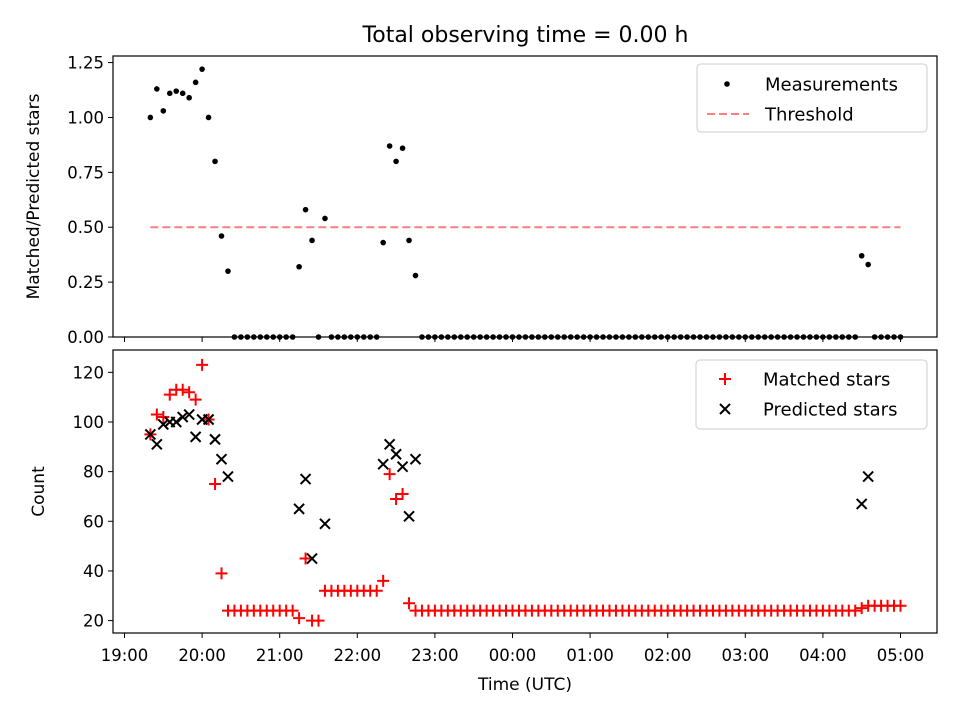 The height and width of the screenshot is (720, 960). What do you see at coordinates (85, 63) in the screenshot?
I see `top-y-tick-label: 1.25` at bounding box center [85, 63].